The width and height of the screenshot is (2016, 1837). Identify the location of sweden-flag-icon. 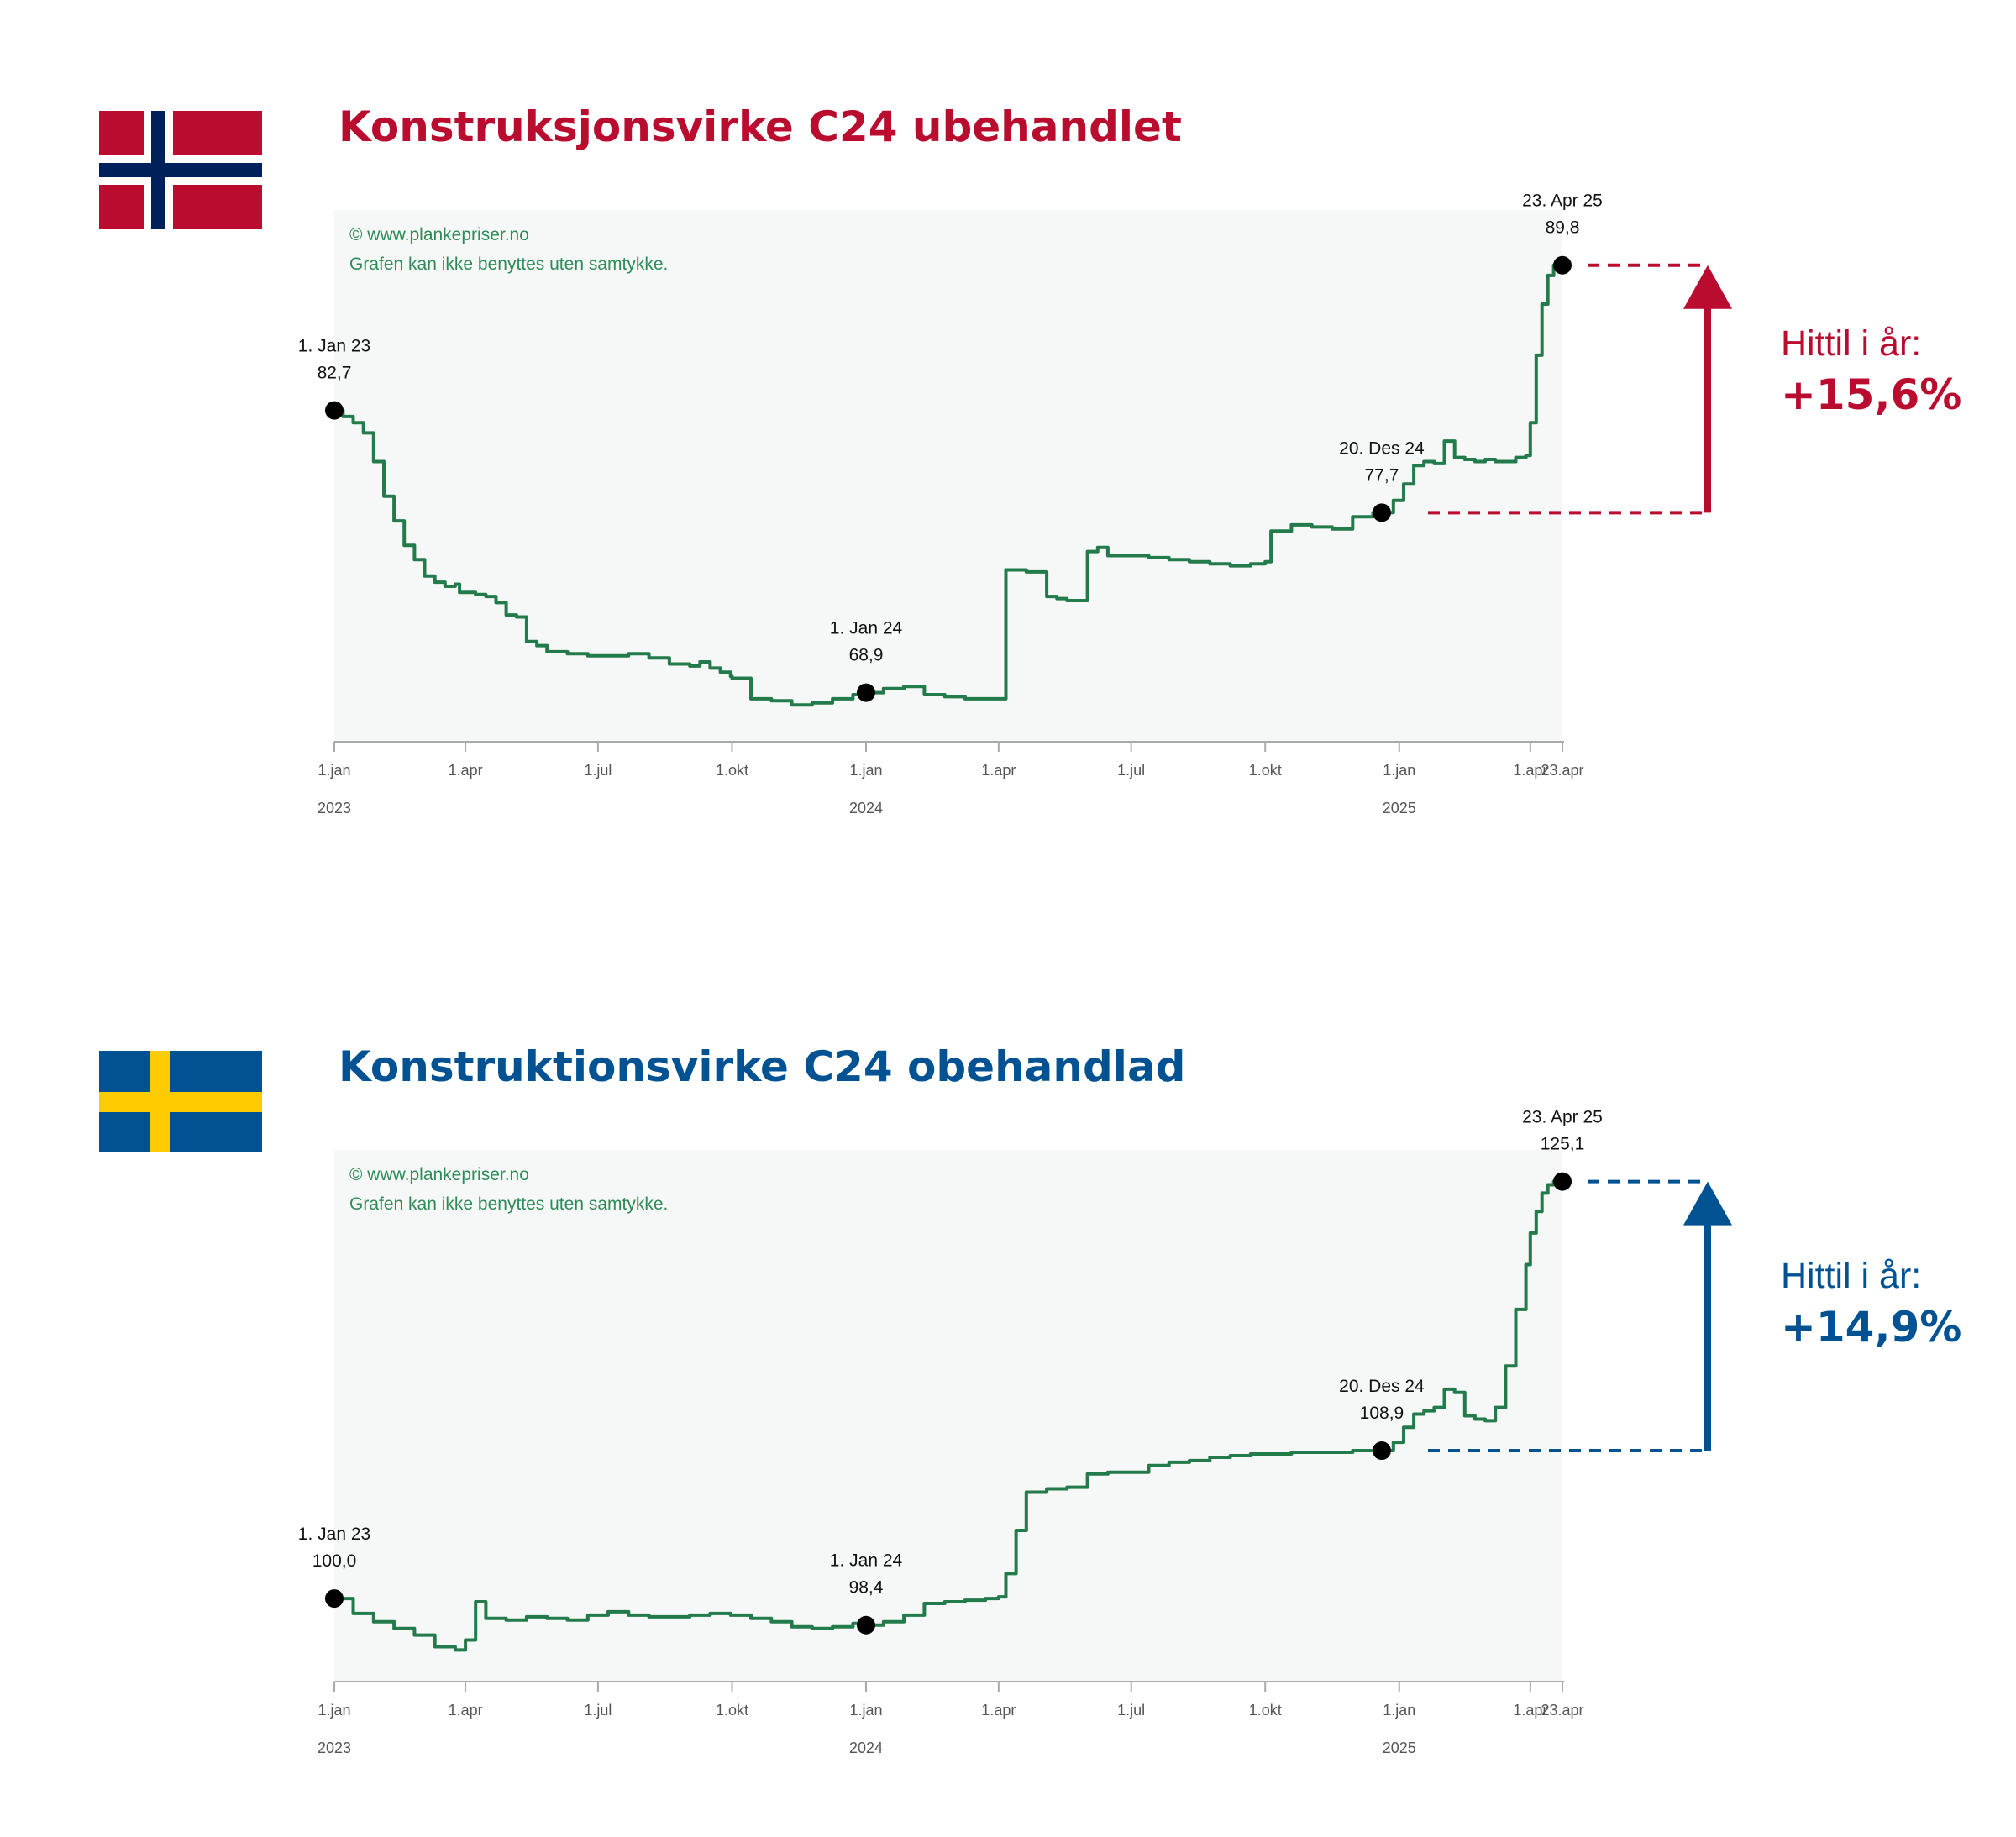
(180, 1101).